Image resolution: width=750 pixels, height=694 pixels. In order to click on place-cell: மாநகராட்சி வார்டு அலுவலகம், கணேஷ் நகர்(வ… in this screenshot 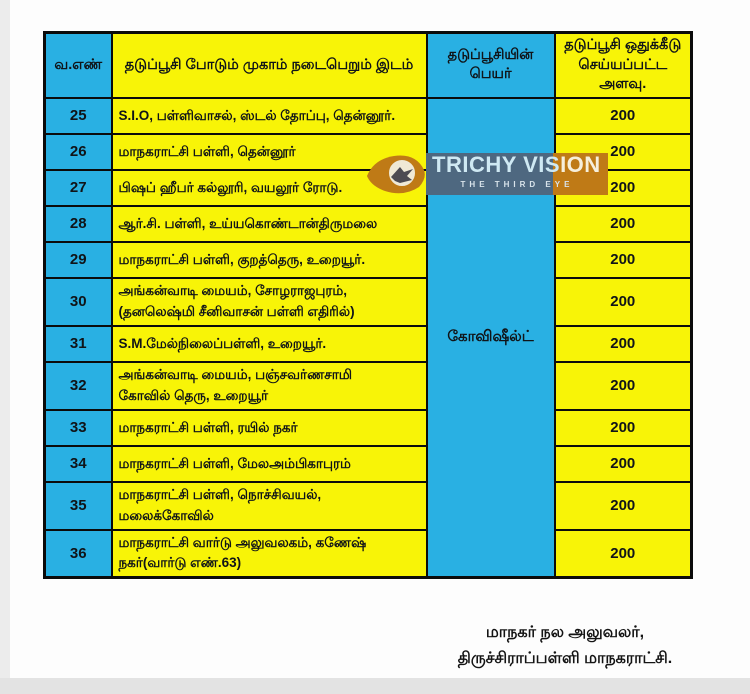, I will do `click(269, 553)`.